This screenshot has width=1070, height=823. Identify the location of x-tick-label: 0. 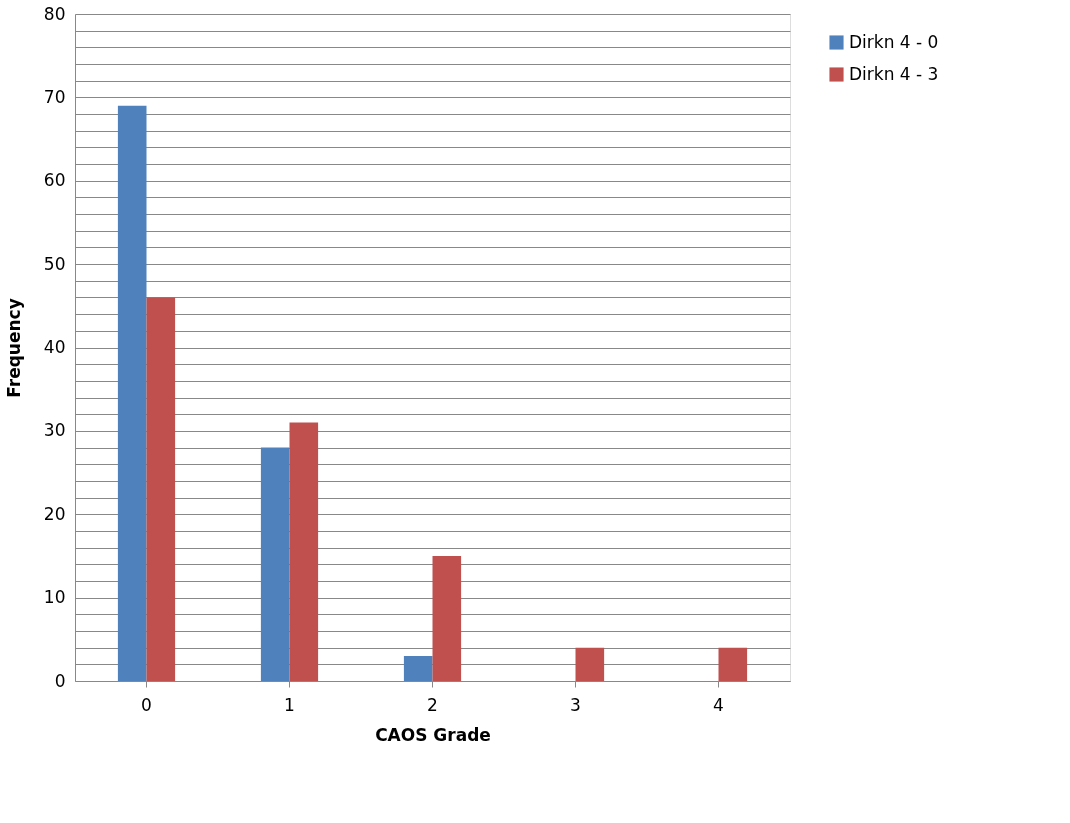
(146, 704).